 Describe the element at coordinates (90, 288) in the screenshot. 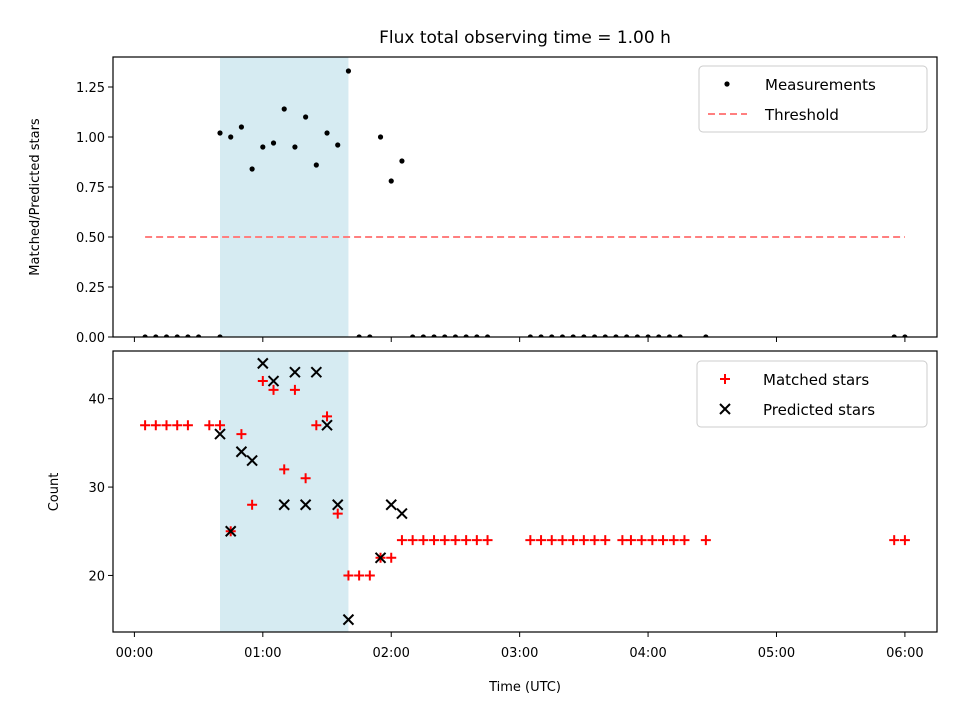

I see `y-tick-label: 0.25` at that location.